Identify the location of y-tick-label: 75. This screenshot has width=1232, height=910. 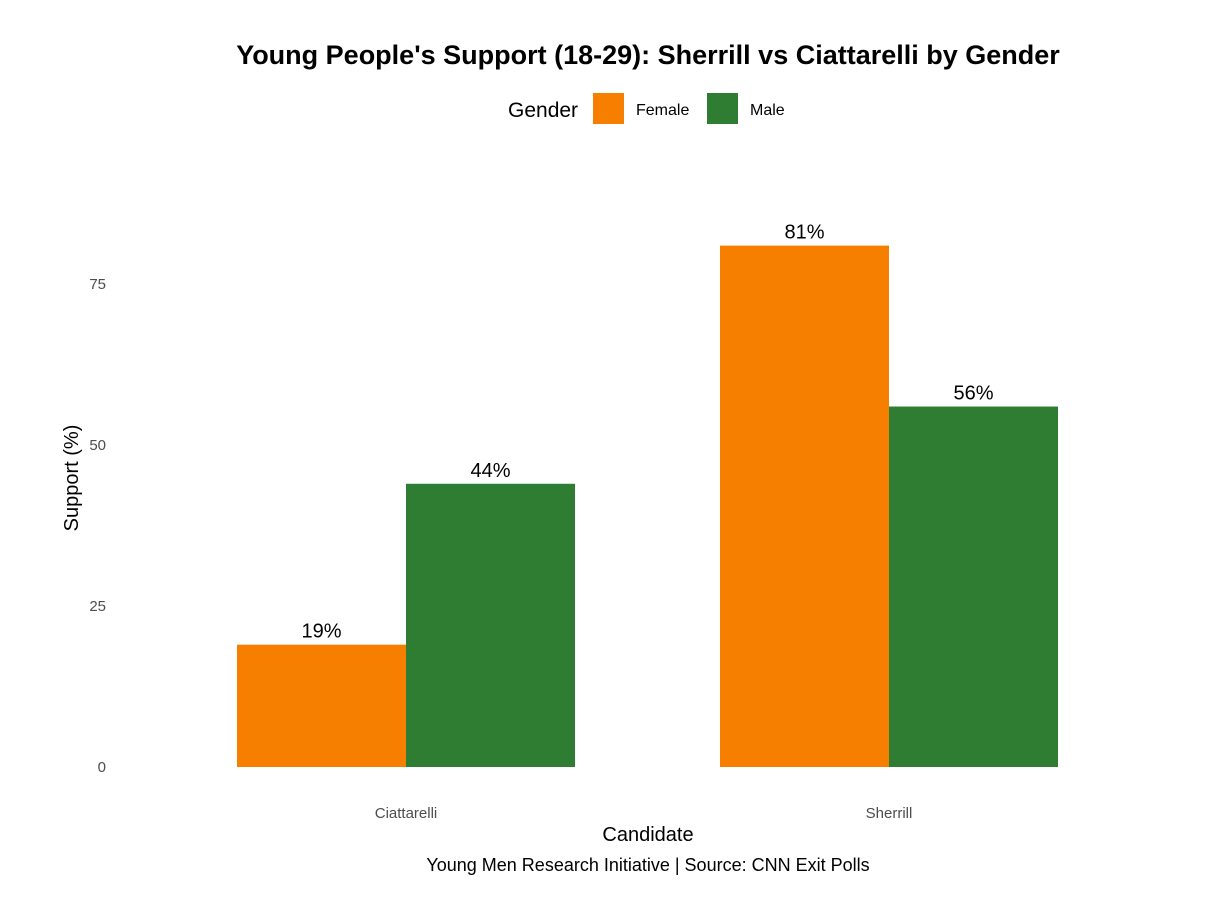
(97, 284).